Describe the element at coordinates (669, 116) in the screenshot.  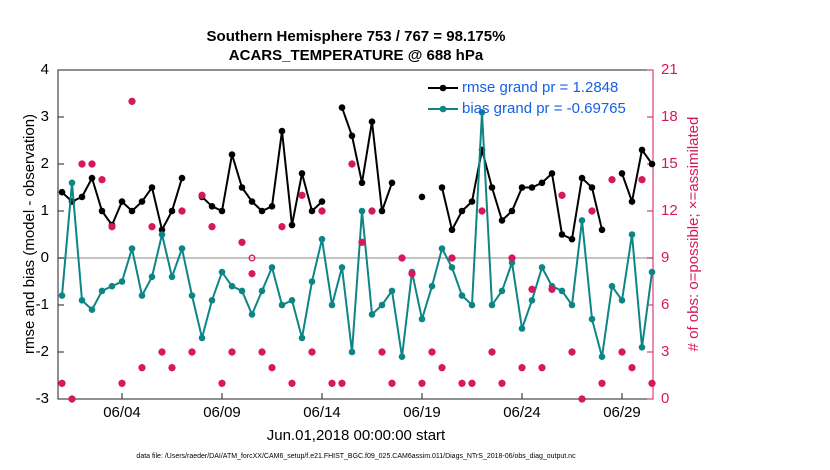
I see `y2-tick-label: 18` at that location.